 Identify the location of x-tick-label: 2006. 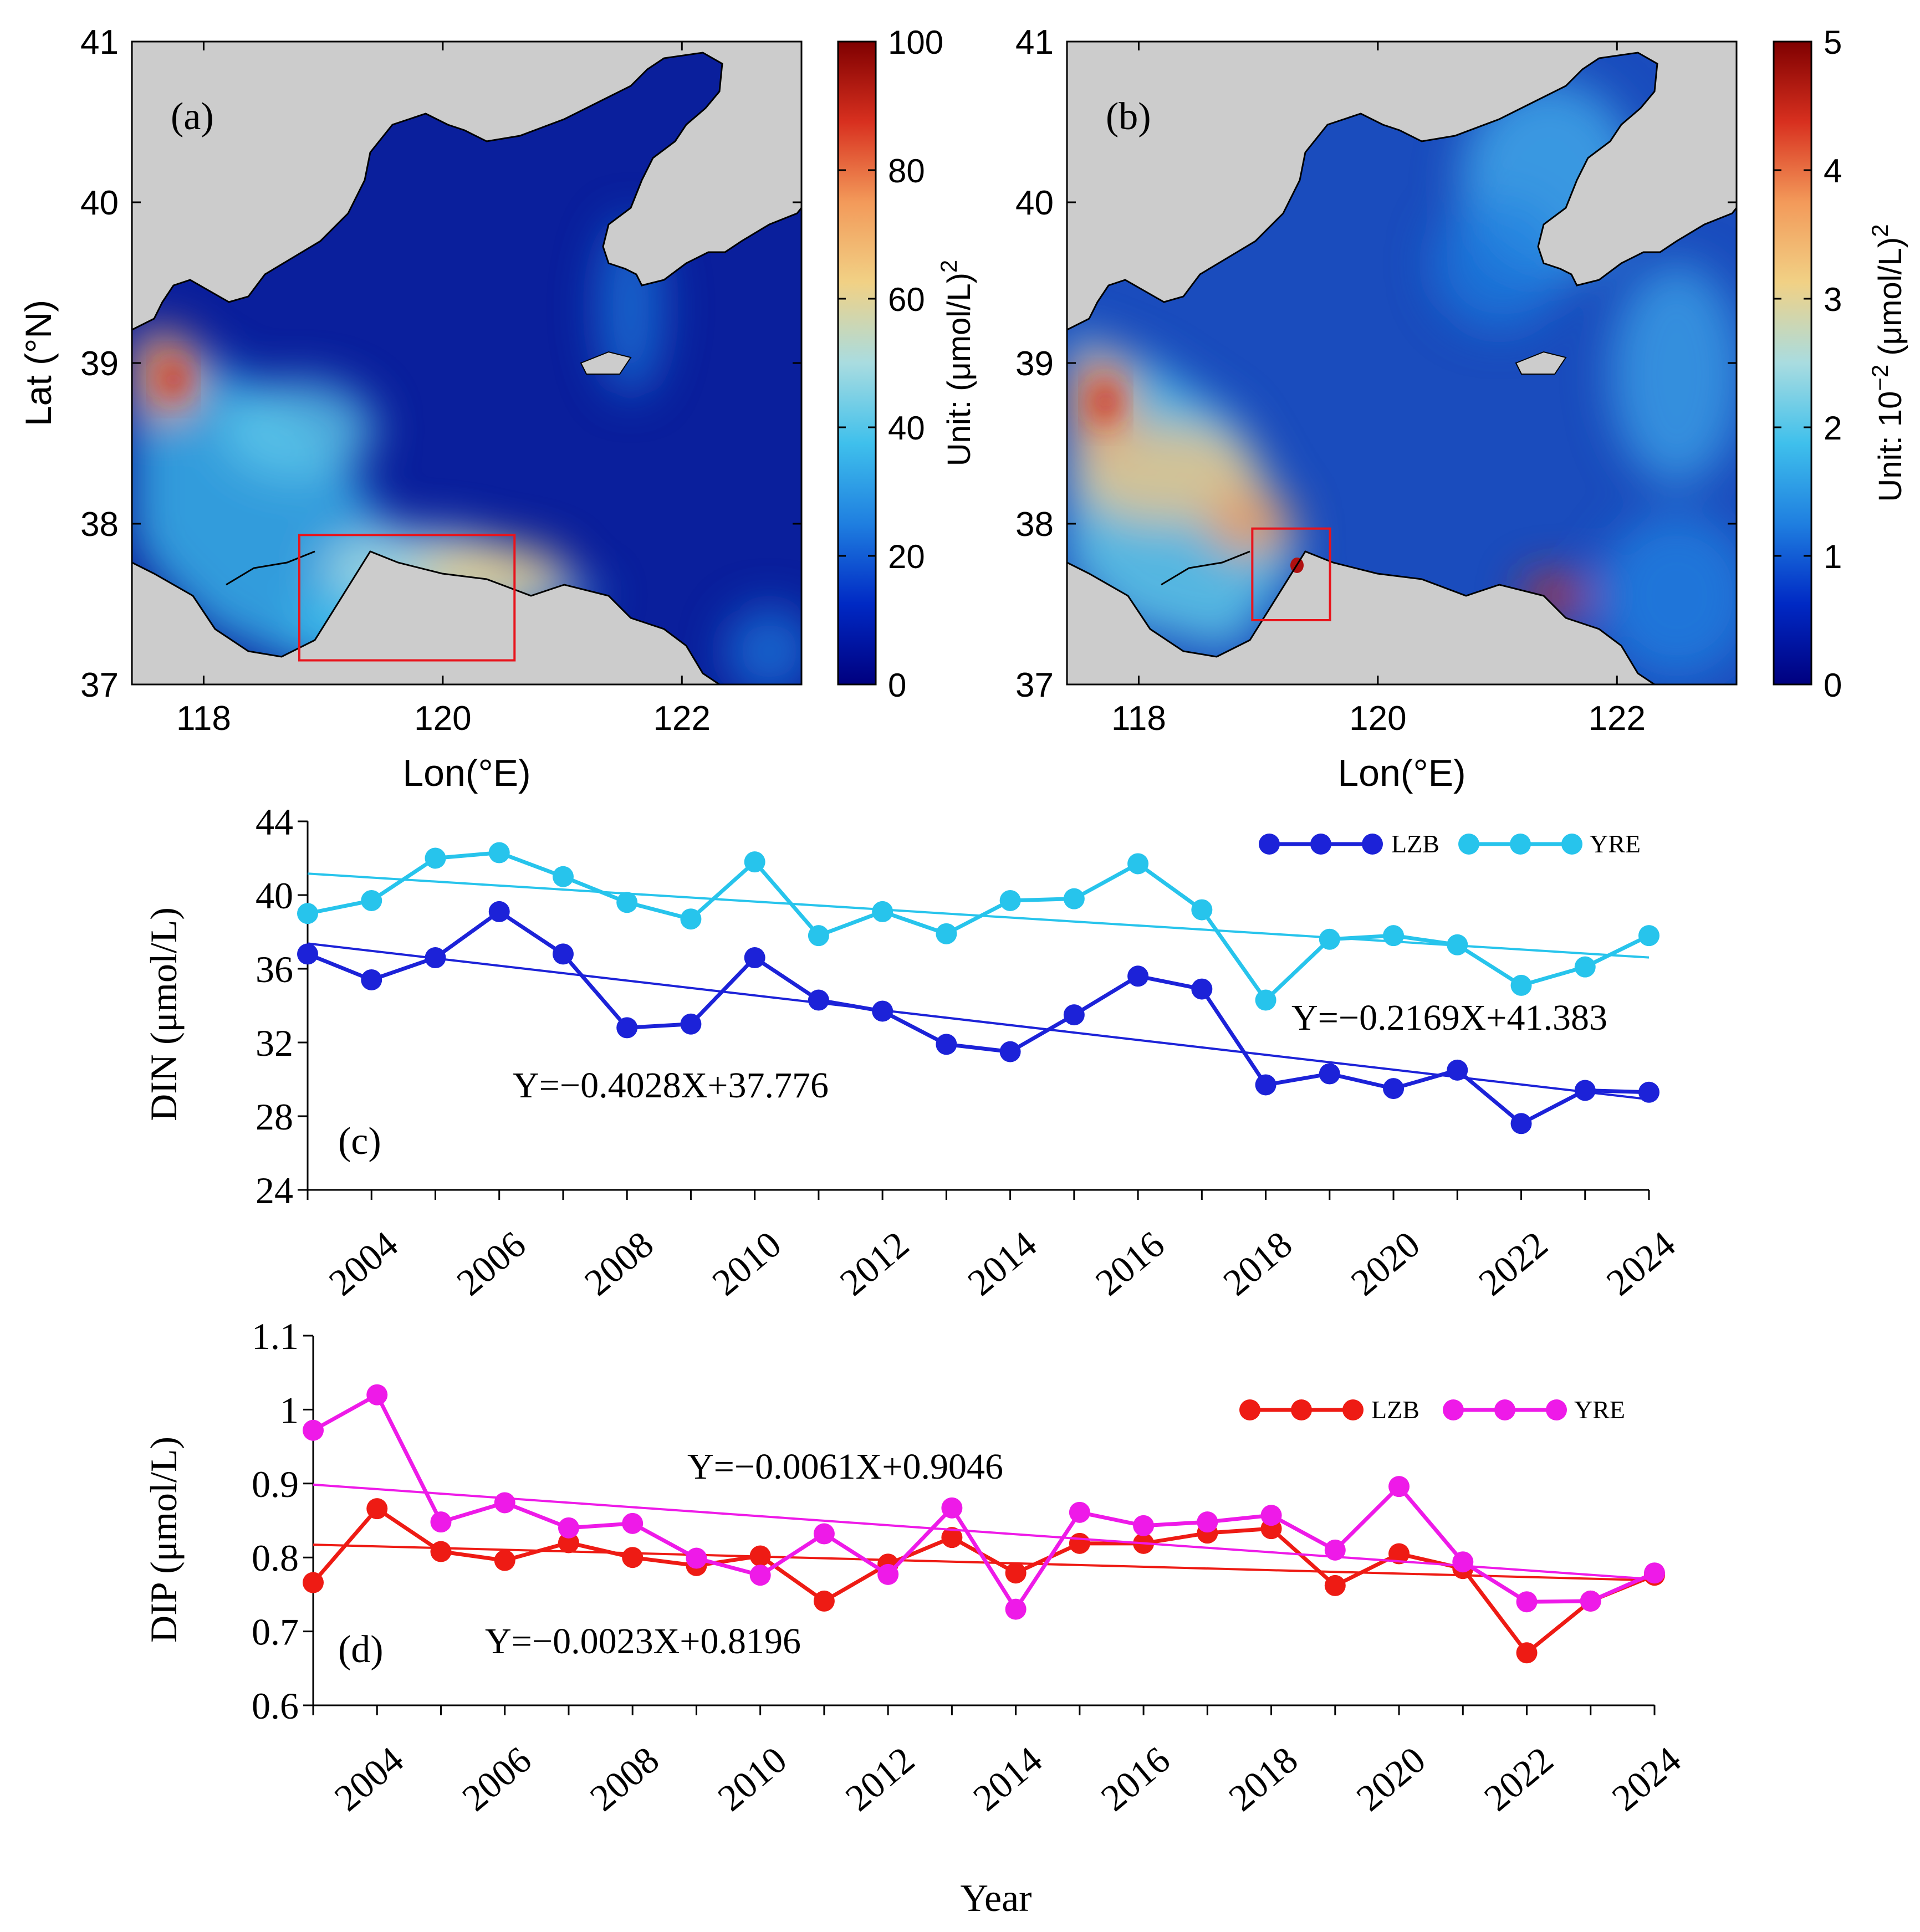
(490, 1263).